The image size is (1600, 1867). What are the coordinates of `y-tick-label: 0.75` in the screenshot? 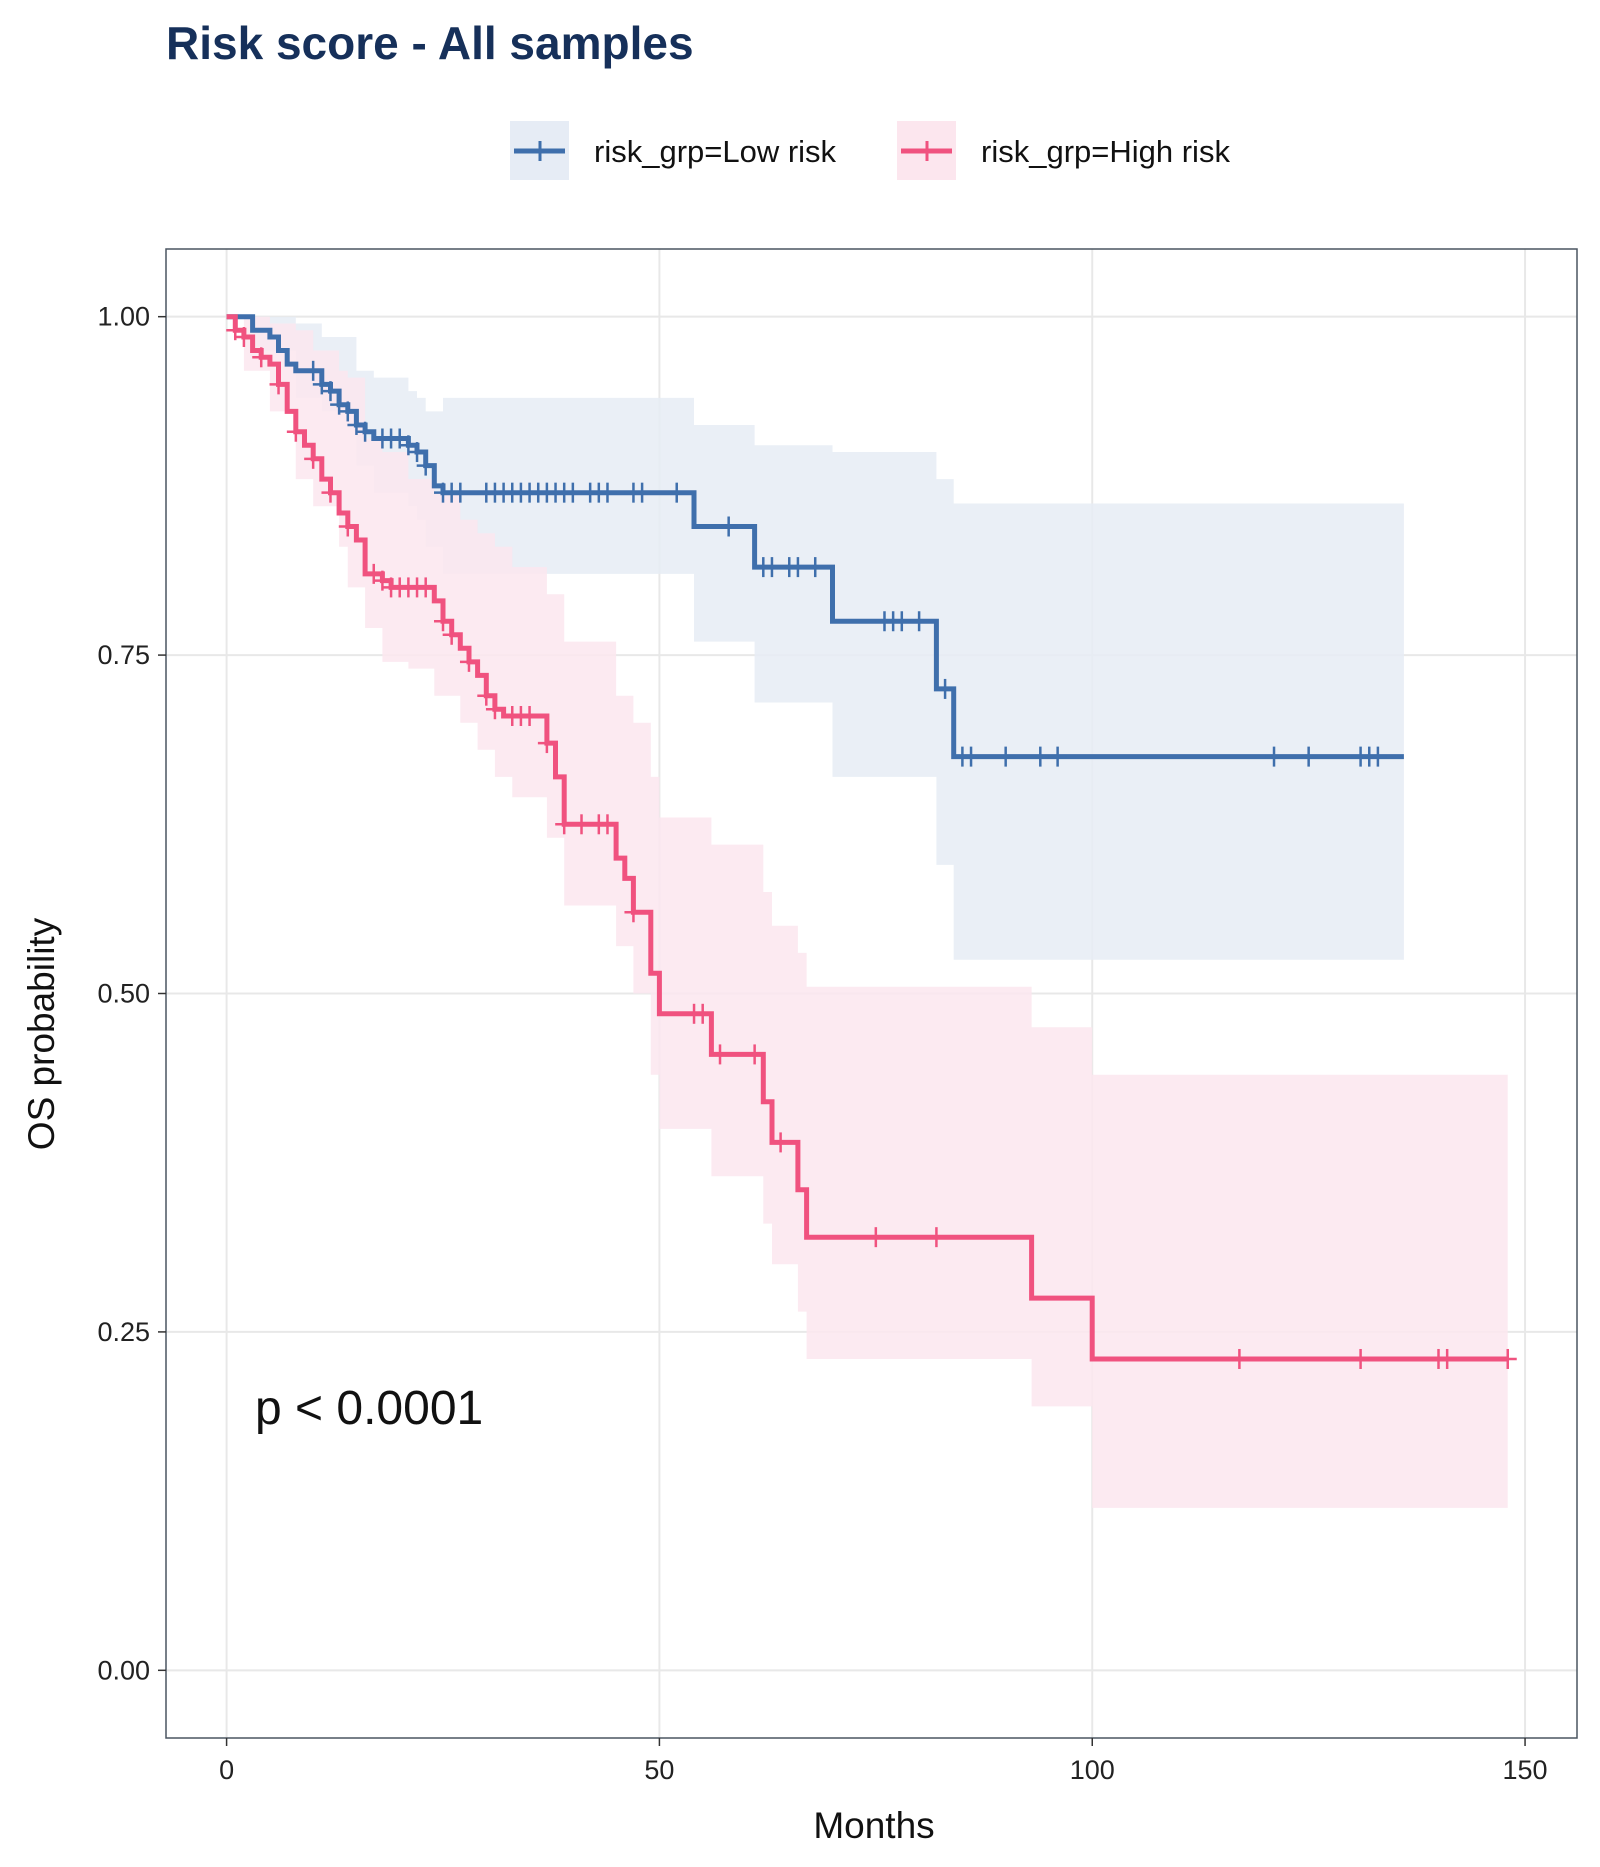 It's located at (123, 655).